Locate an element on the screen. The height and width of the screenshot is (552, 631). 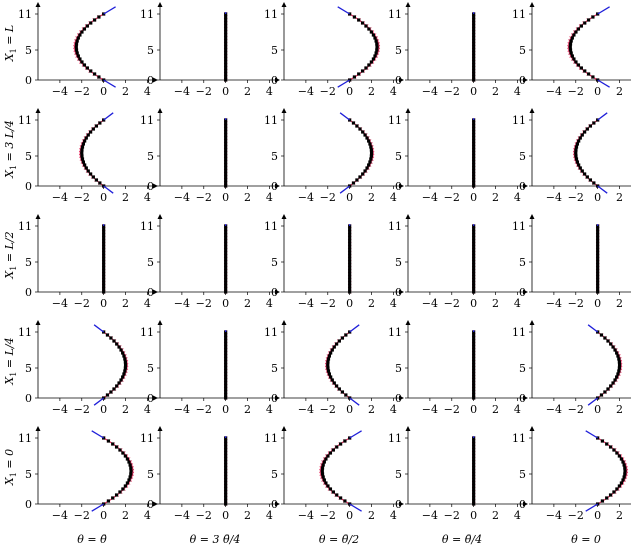
row-labels: X1 = LX1 = 3 L/4X1 = L/2X1 = L/4X1 = 0 is located at coordinates (10, 255).